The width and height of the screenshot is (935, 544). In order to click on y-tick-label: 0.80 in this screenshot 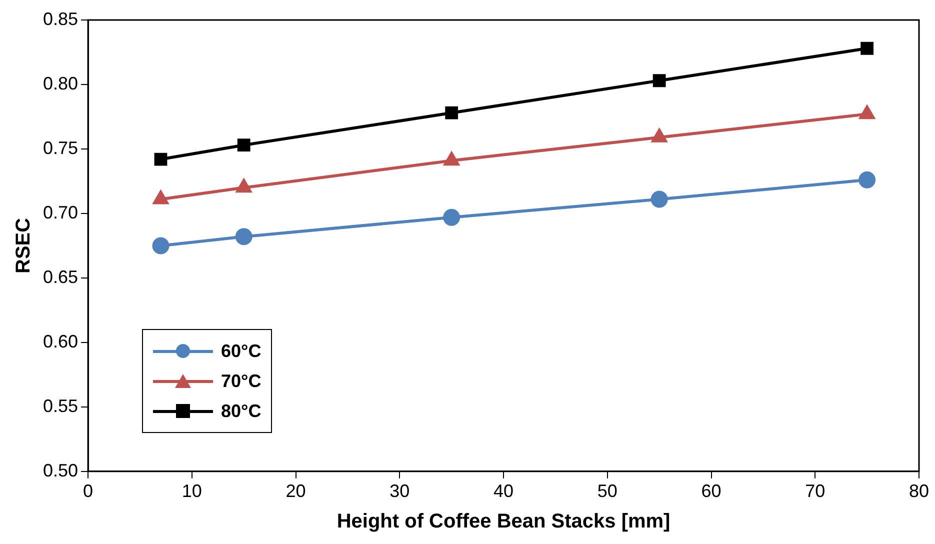, I will do `click(60, 83)`.